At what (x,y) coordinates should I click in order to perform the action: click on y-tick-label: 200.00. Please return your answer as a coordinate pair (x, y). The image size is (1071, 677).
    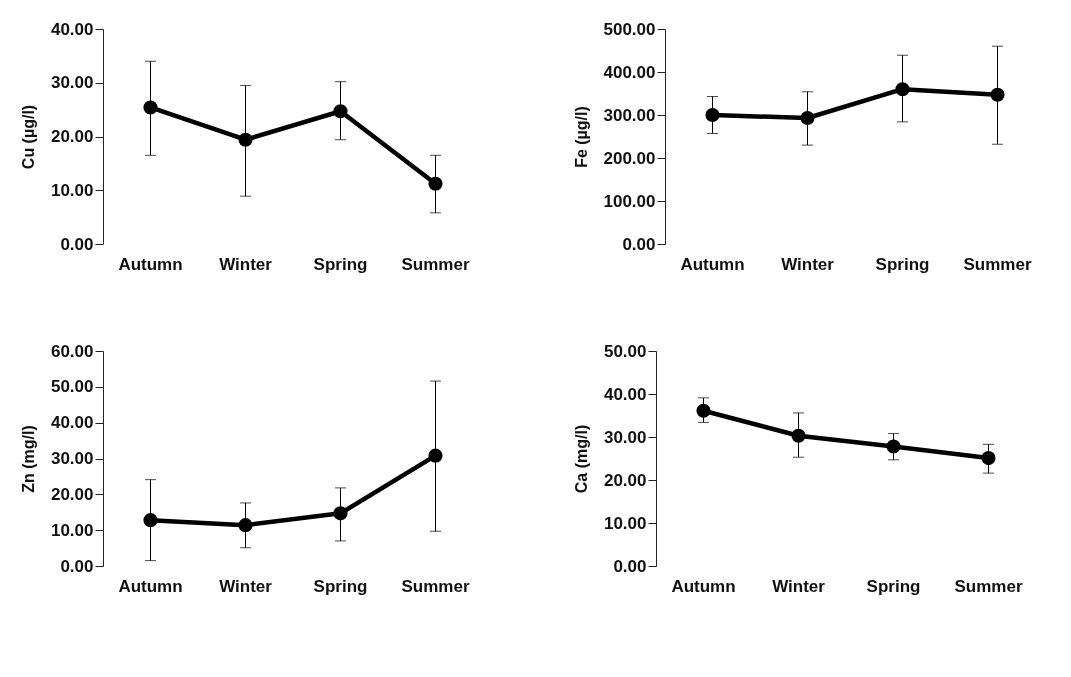
    Looking at the image, I should click on (629, 158).